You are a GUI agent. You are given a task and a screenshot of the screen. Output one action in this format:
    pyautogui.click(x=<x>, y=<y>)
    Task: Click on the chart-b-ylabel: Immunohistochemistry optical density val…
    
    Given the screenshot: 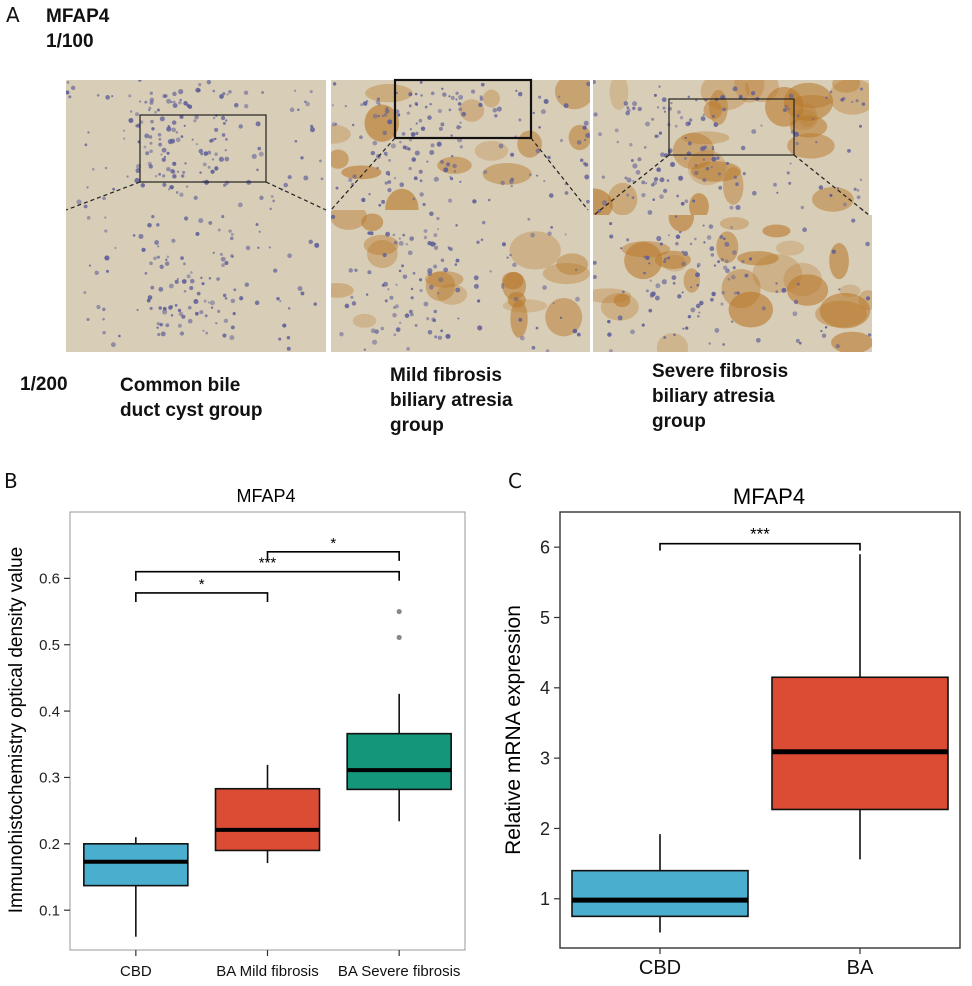 What is the action you would take?
    pyautogui.click(x=16, y=730)
    